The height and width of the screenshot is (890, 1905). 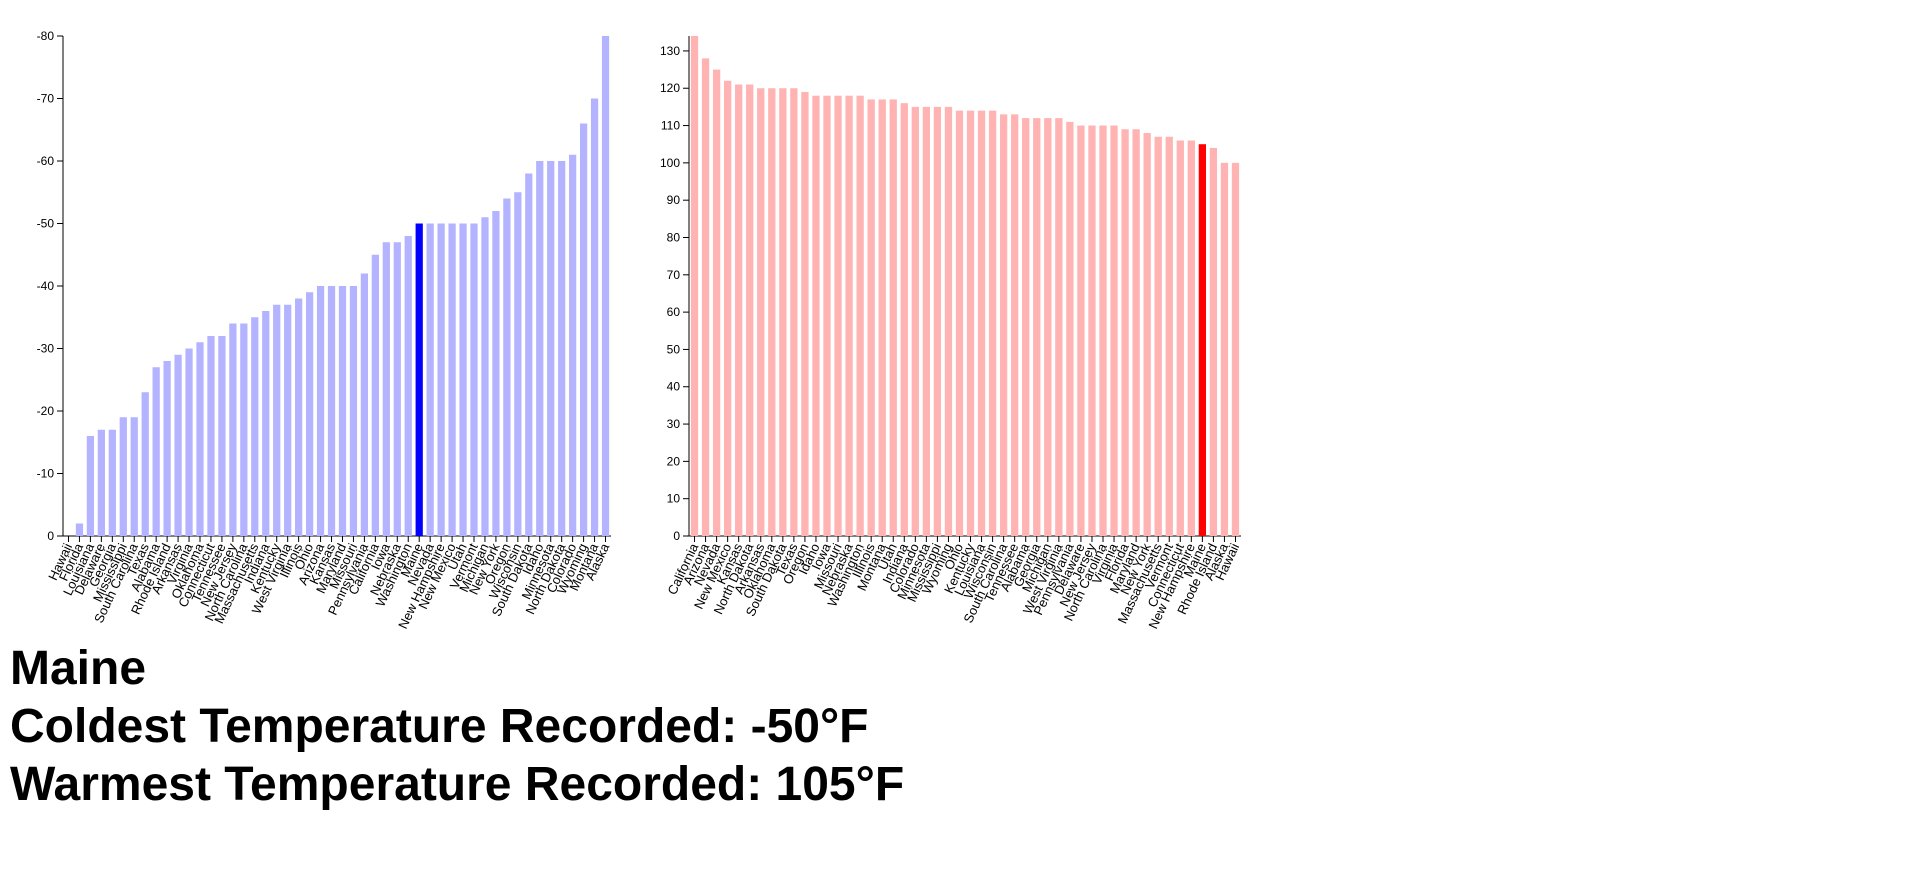 I want to click on y-tick-label: -50, so click(x=46, y=224).